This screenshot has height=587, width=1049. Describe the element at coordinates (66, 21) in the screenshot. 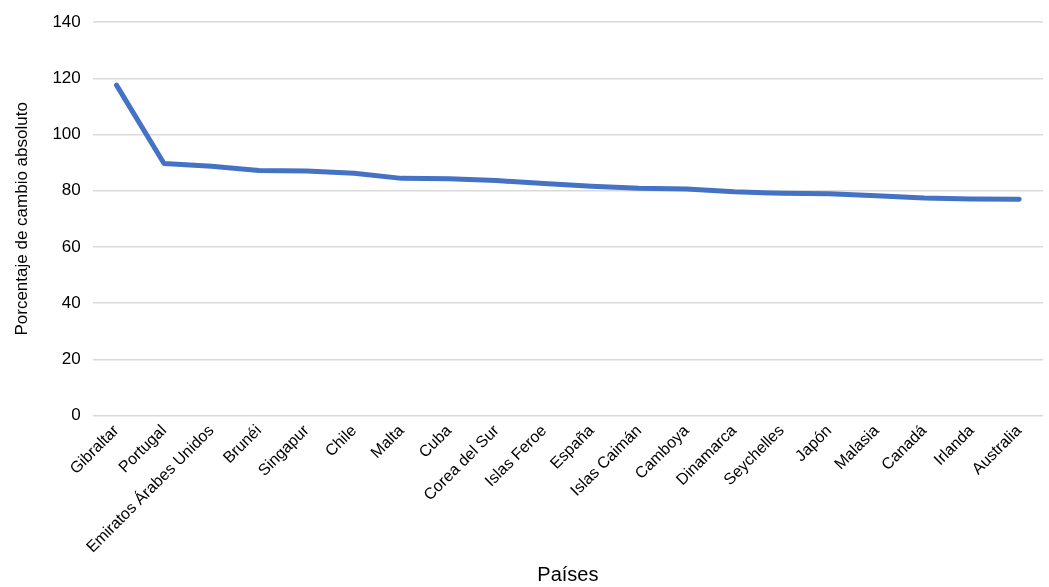

I see `y-tick-label: 140` at that location.